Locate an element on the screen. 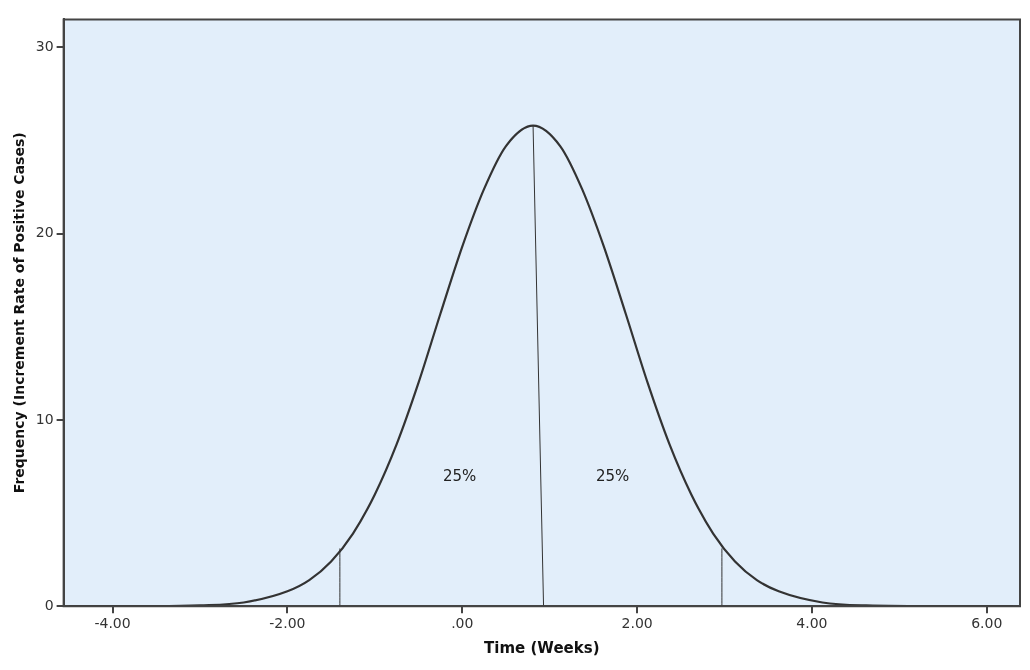 The image size is (1030, 670). y-axis-title: Frequency (Increment Rate of Positive Cases) is located at coordinates (19, 313).